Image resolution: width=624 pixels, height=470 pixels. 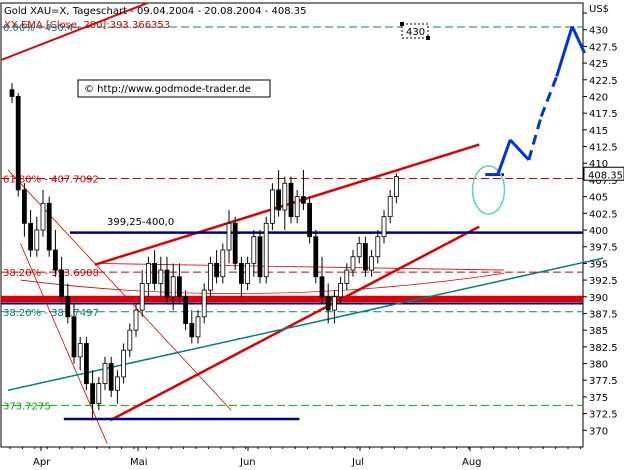 I want to click on watermark-box, so click(x=174, y=88).